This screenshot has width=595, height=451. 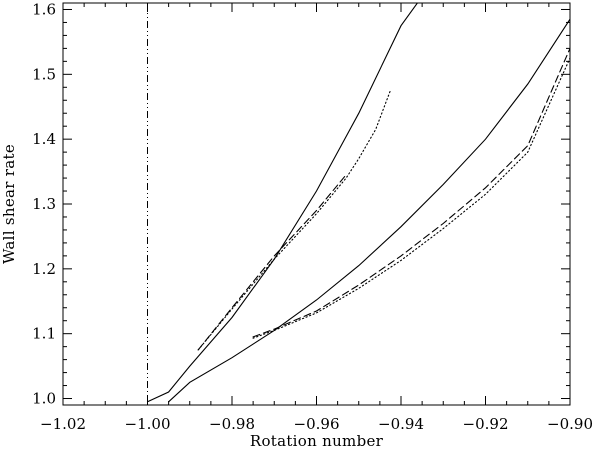 I want to click on x-tick-label: −0.96, so click(x=317, y=424).